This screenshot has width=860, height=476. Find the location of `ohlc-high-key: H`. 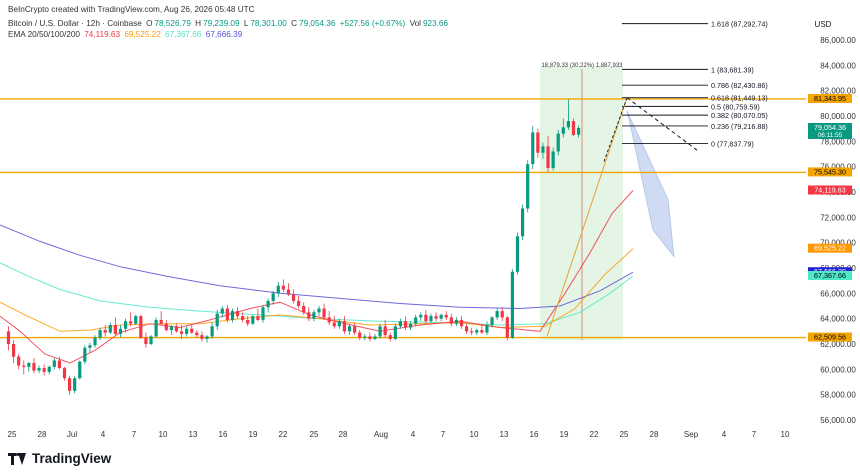

ohlc-high-key: H is located at coordinates (198, 23).